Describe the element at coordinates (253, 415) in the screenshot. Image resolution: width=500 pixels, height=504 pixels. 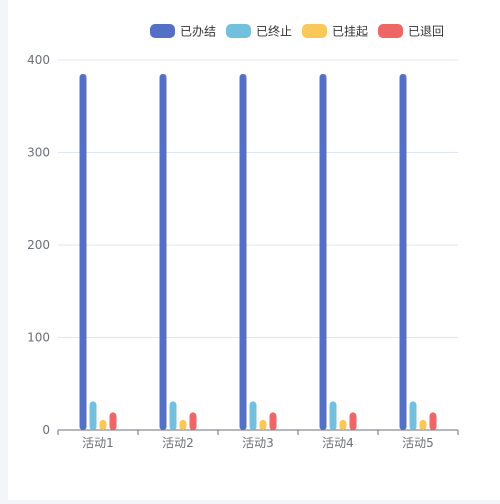
I see `bar-已终止-活动3` at that location.